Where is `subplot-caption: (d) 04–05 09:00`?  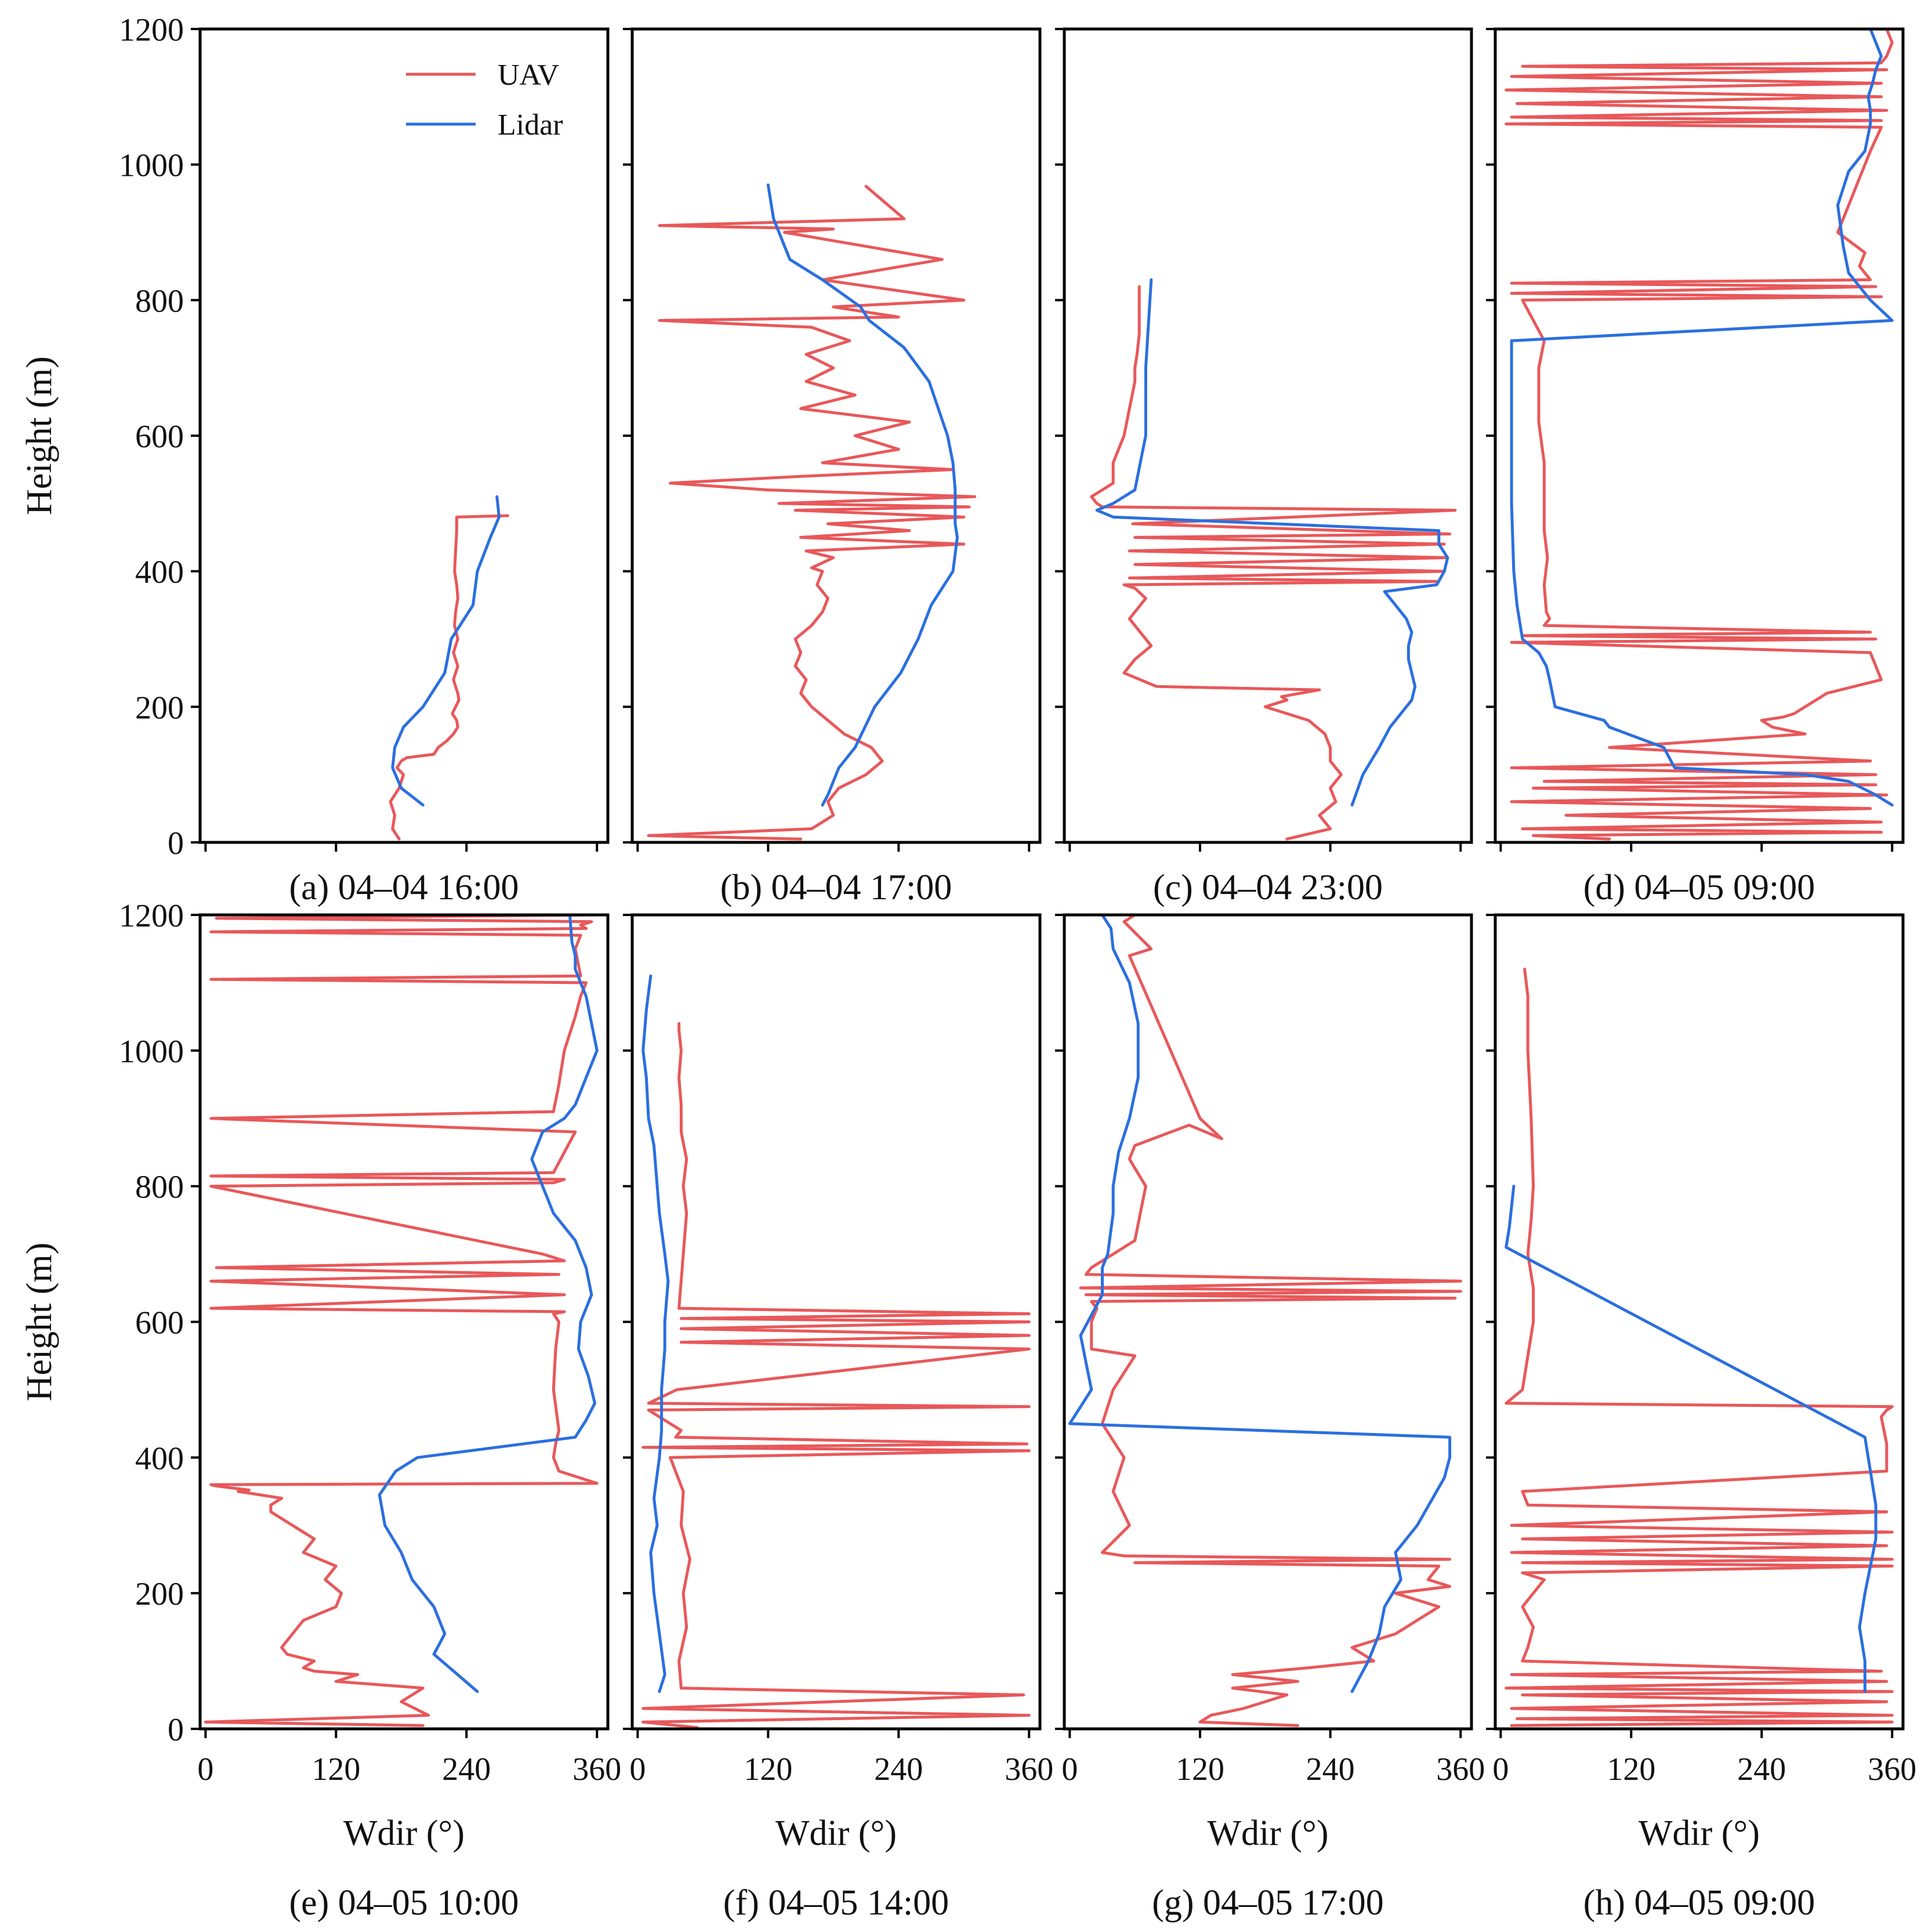
subplot-caption: (d) 04–05 09:00 is located at coordinates (1699, 887).